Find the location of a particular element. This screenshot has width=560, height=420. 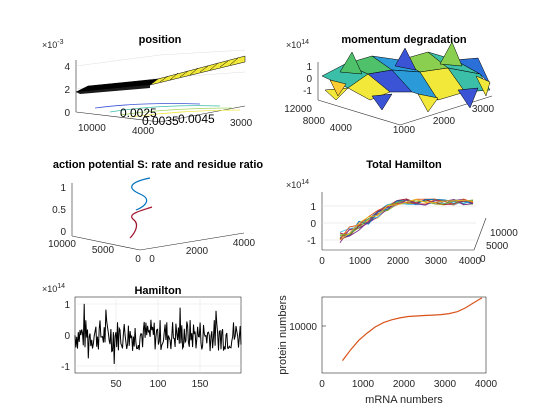

momentum-xtick-8000: 8000 is located at coordinates (314, 121).